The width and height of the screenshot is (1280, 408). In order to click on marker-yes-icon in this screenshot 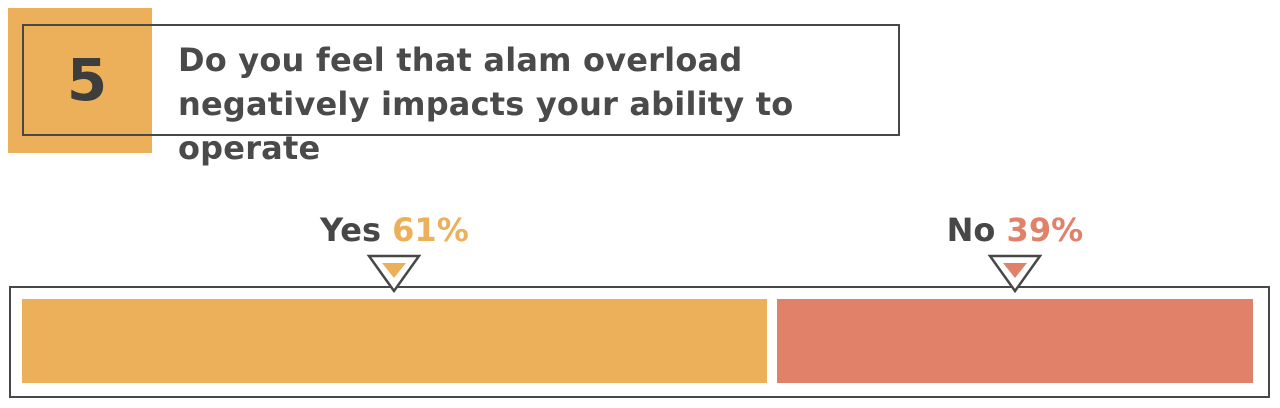, I will do `click(394, 274)`.